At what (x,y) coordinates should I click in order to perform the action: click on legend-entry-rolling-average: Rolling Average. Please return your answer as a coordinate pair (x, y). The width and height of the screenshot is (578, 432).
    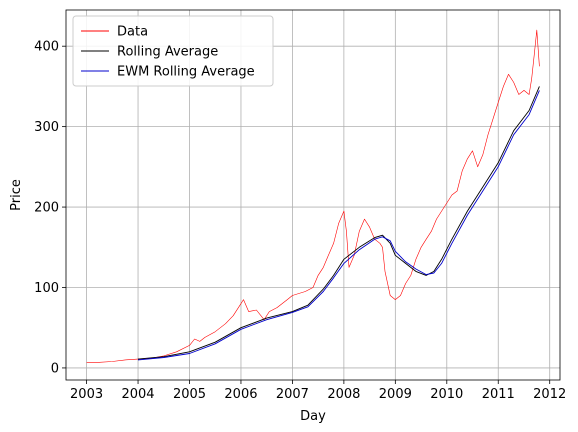
    Looking at the image, I should click on (149, 52).